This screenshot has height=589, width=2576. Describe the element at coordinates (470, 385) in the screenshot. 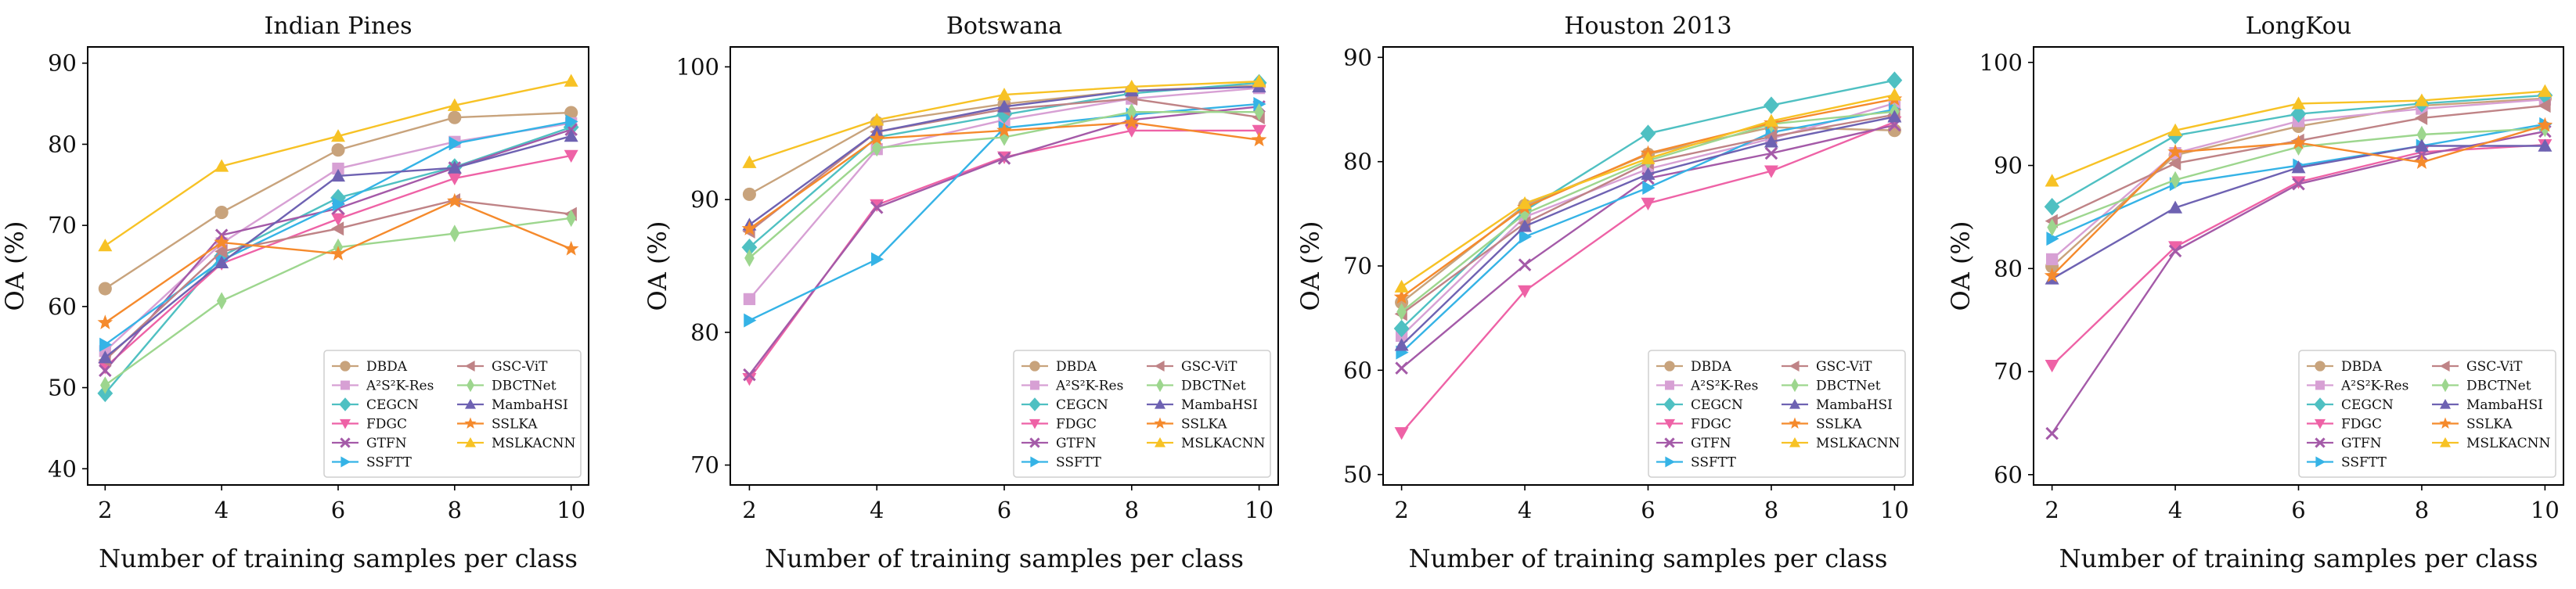

I see `legend-marker-dbctnet` at that location.